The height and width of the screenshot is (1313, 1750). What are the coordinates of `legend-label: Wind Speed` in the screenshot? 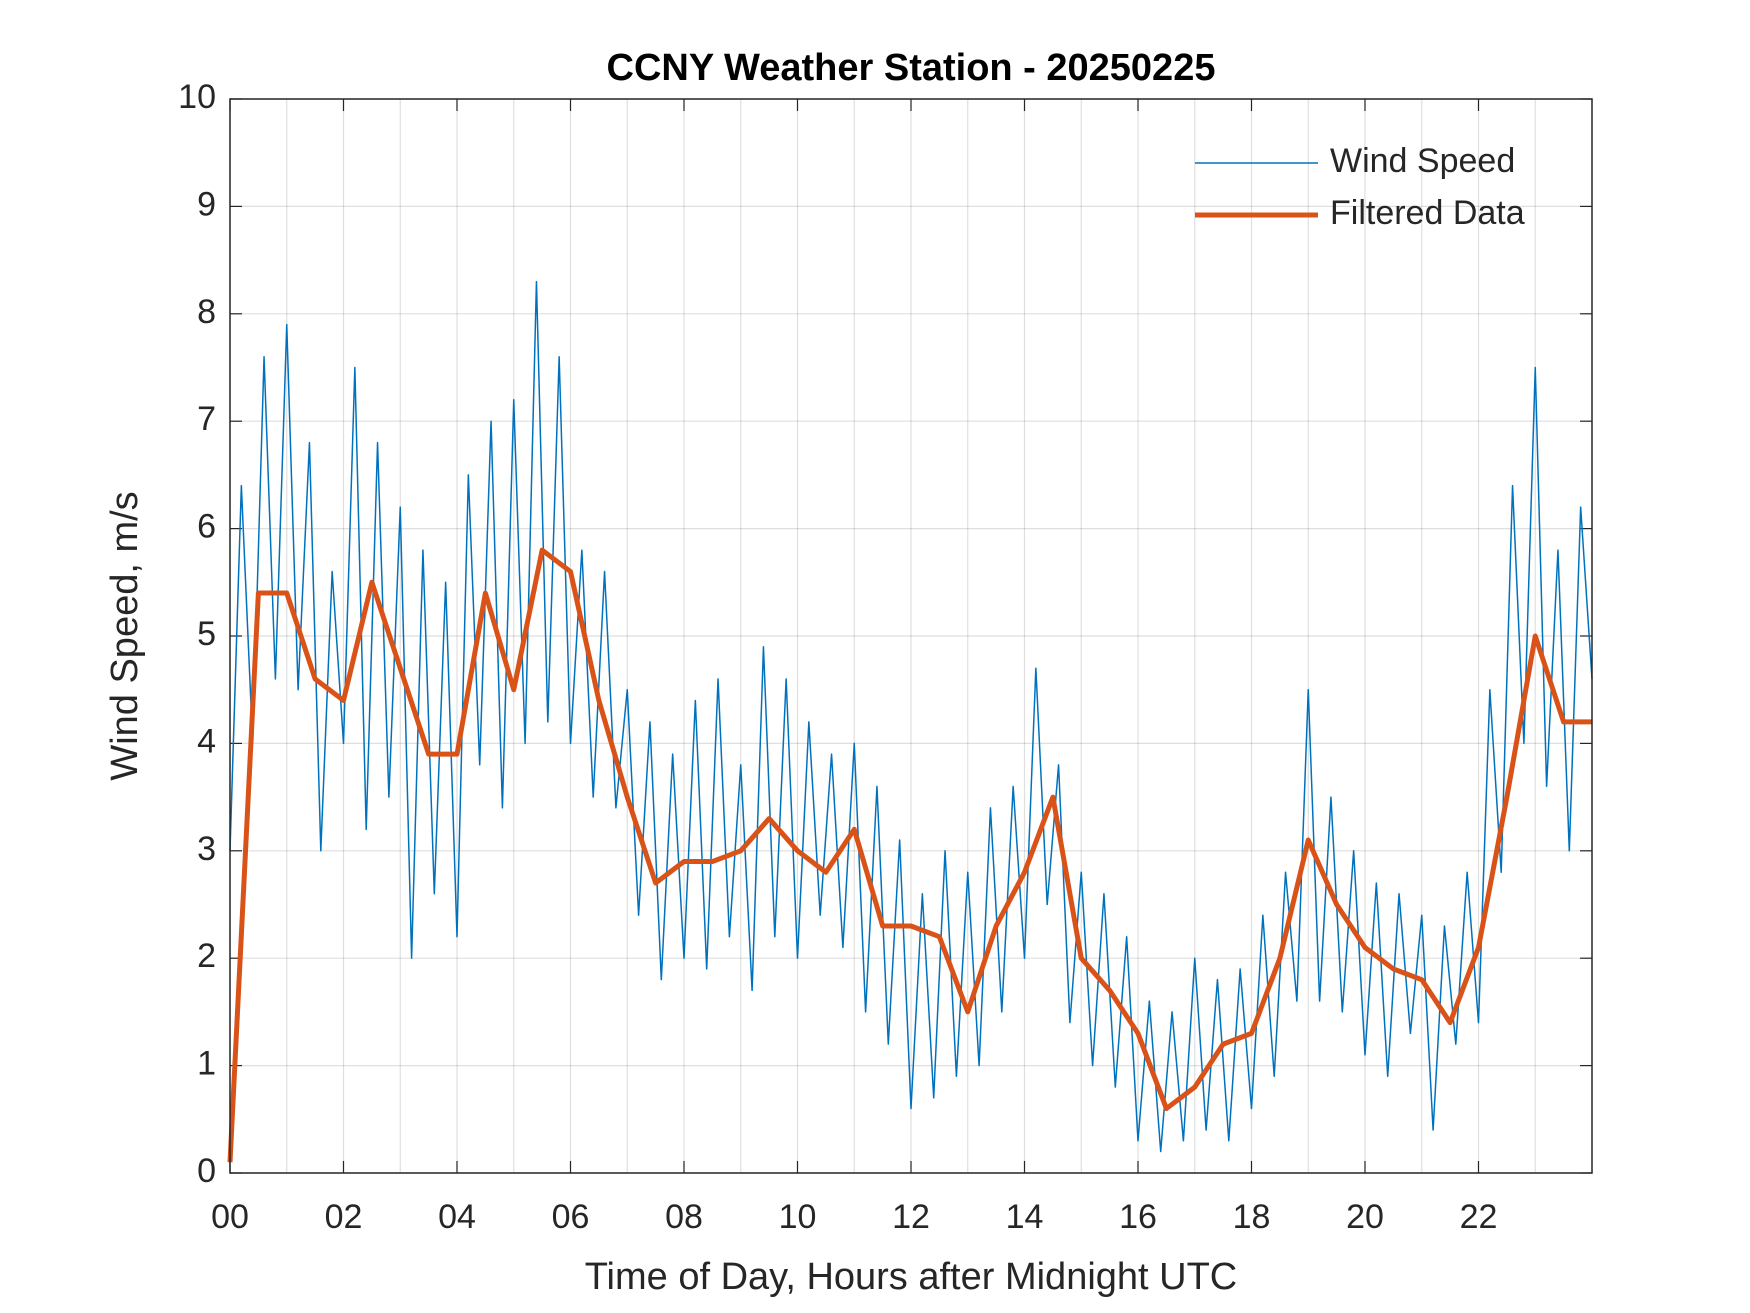 It's located at (1422, 161).